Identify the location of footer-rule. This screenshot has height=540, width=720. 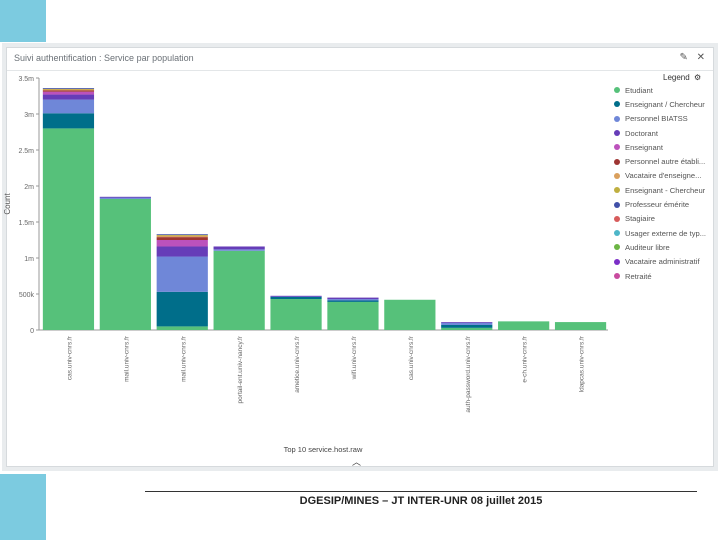
(421, 491).